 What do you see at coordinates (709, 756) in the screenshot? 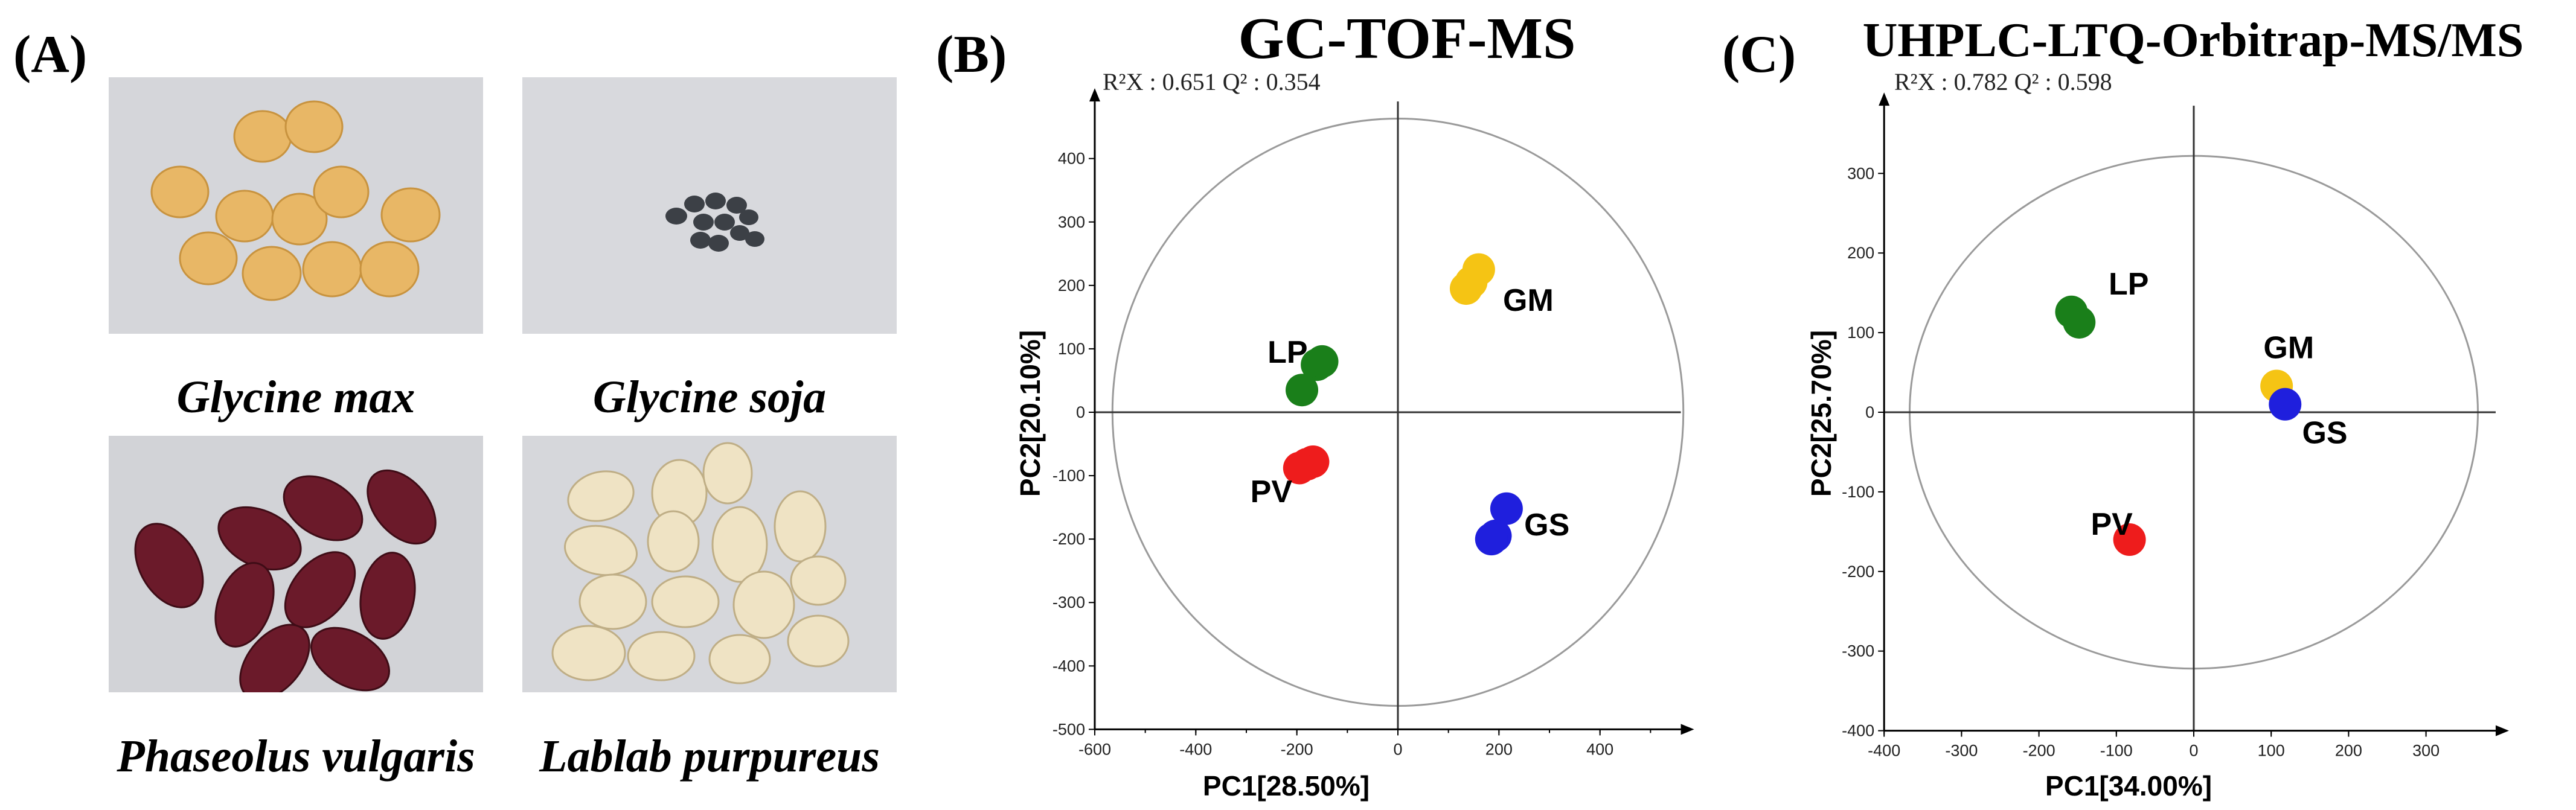
I see `caption-lablab-purpureus: Lablab purpureus` at bounding box center [709, 756].